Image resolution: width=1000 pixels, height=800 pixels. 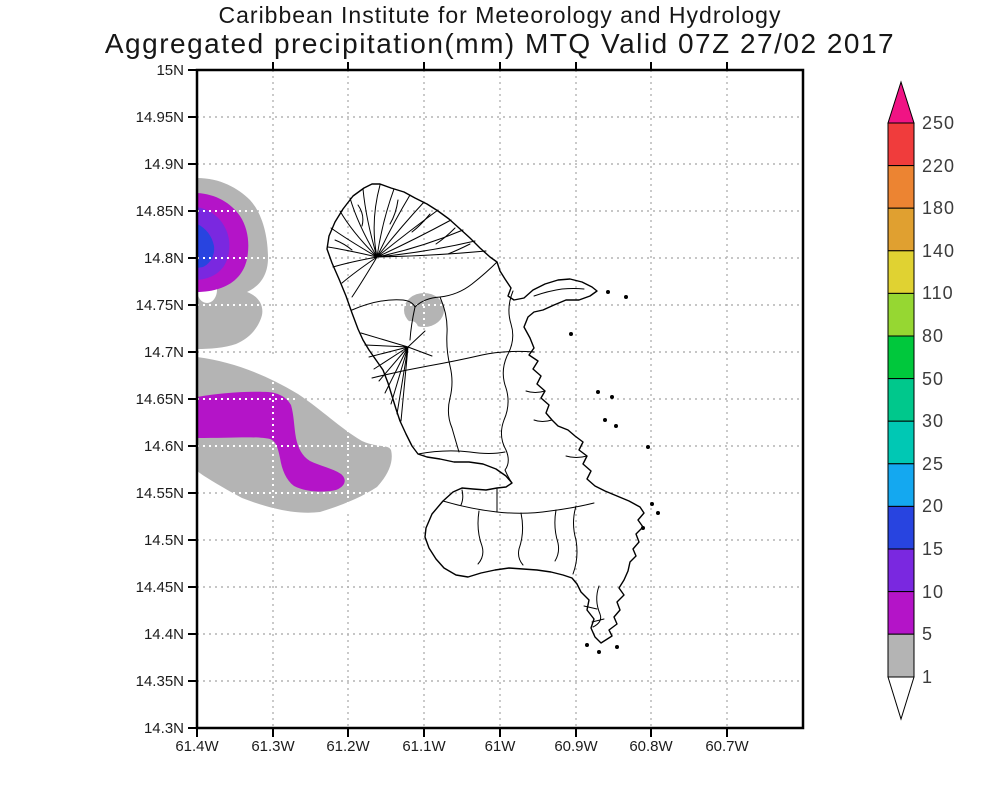 What do you see at coordinates (160, 305) in the screenshot?
I see `y-tick-label: 14.75N` at bounding box center [160, 305].